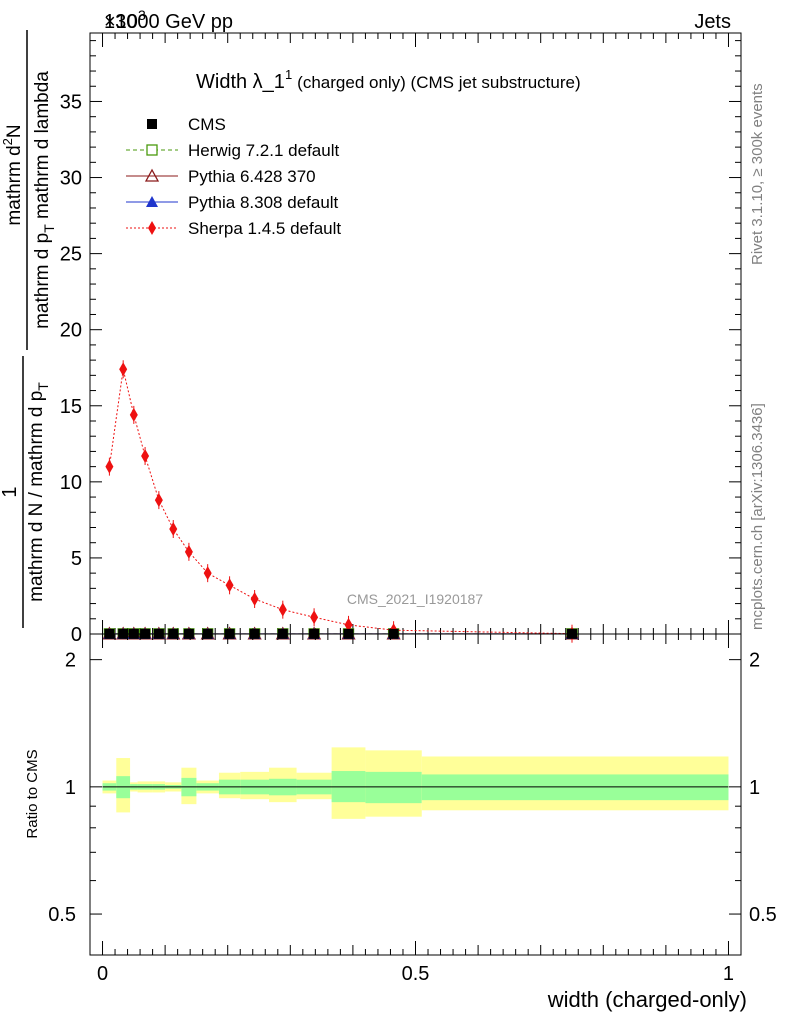  Describe the element at coordinates (71, 255) in the screenshot. I see `main-ytick-label: 25` at that location.